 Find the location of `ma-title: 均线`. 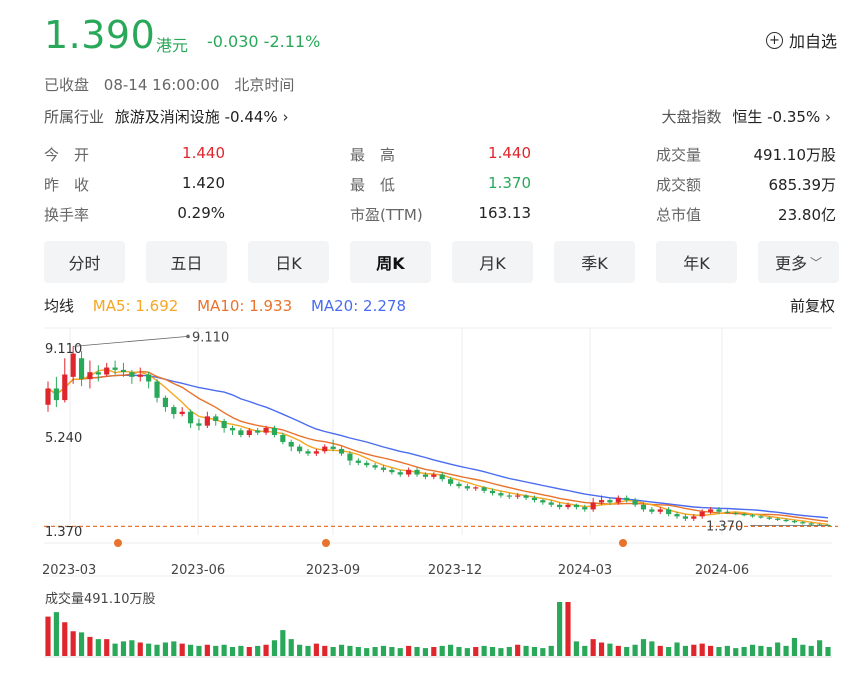

ma-title: 均线 is located at coordinates (59, 306).